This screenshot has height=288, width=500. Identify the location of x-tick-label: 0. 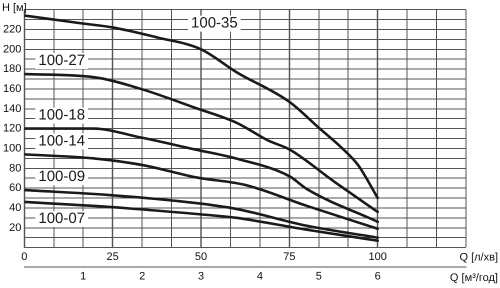
(24, 257).